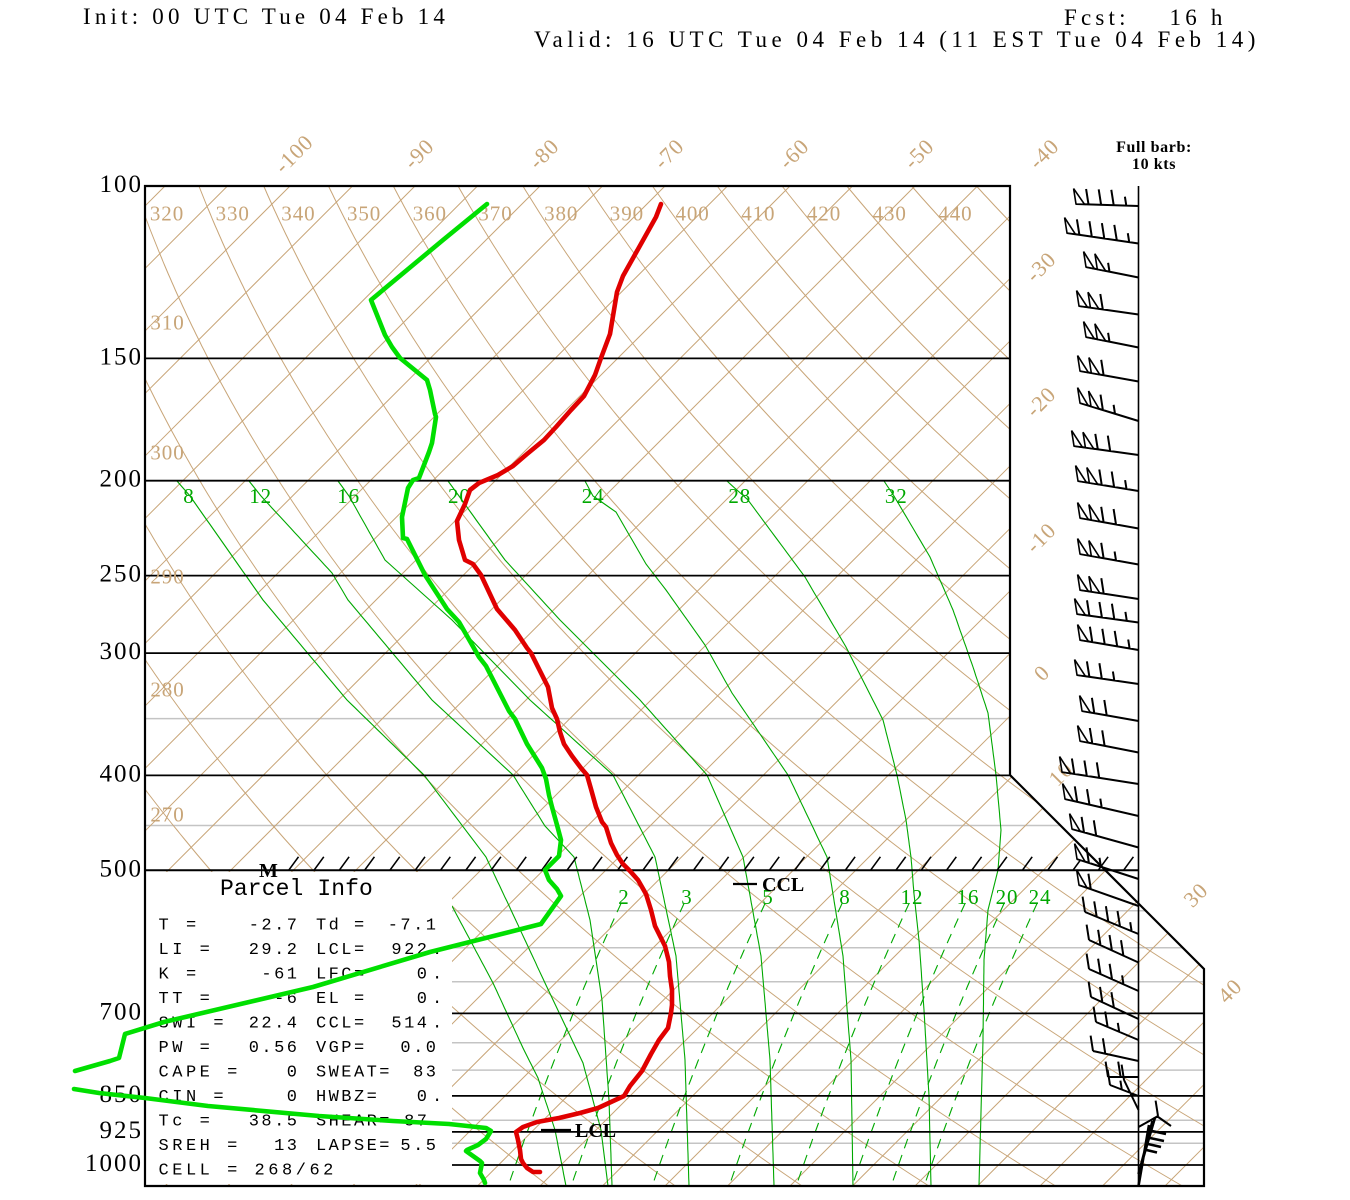 The height and width of the screenshot is (1200, 1350). Describe the element at coordinates (122, 479) in the screenshot. I see `svg-text: 200` at that location.